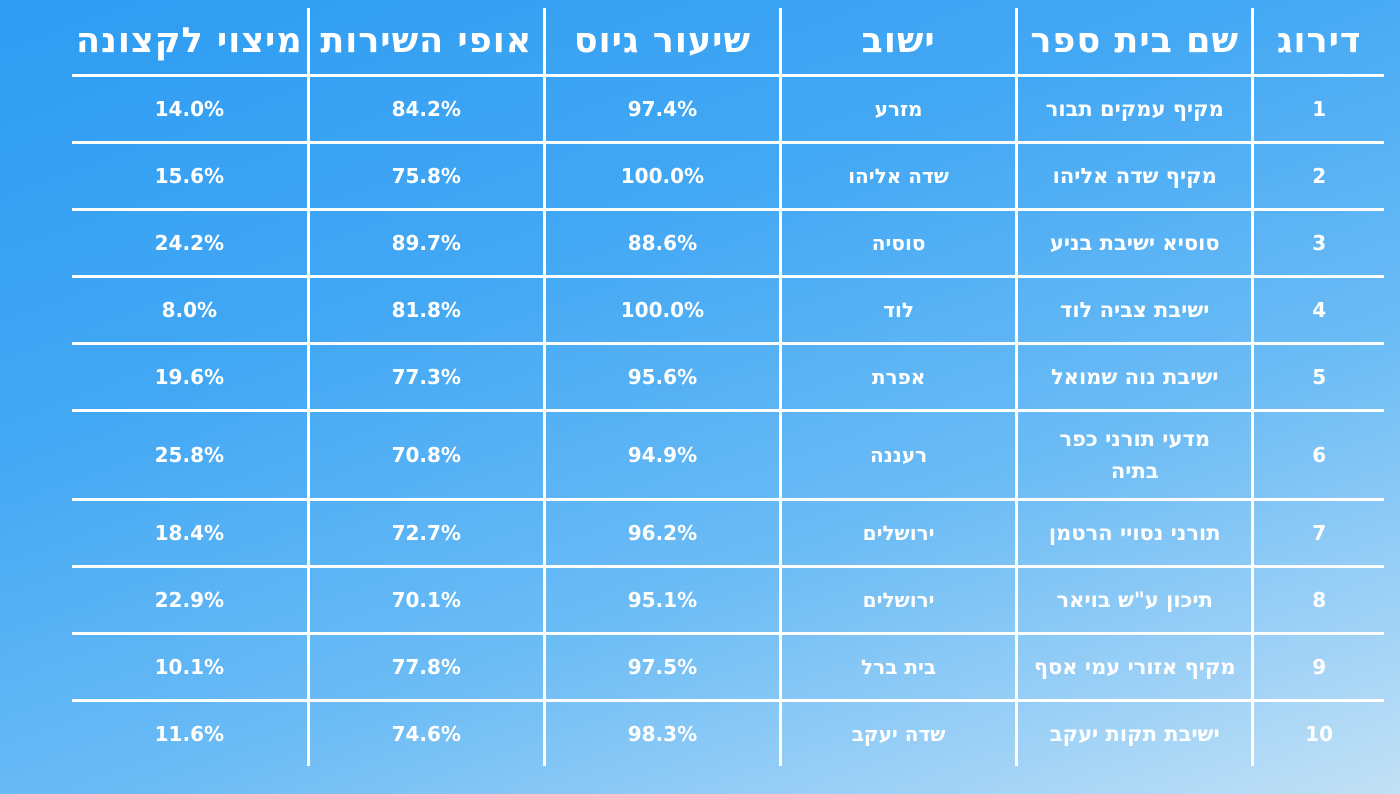 This screenshot has height=794, width=1400. Describe the element at coordinates (661, 667) in the screenshot. I see `cell-enlistment-rate: 97.5%` at that location.